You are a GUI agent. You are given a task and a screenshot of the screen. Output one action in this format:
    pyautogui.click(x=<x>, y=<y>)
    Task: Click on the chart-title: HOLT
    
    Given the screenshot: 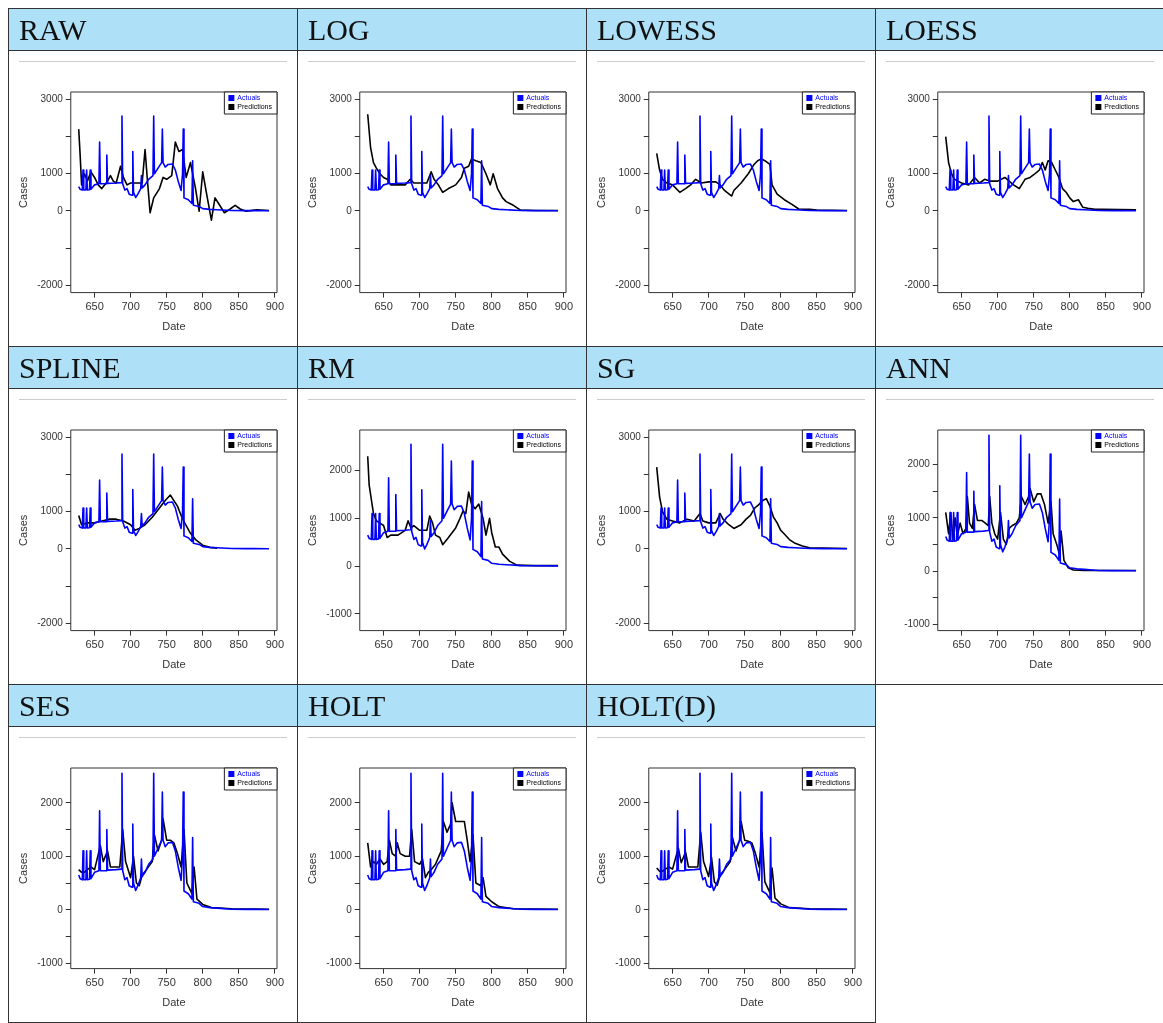 What is the action you would take?
    pyautogui.click(x=442, y=706)
    